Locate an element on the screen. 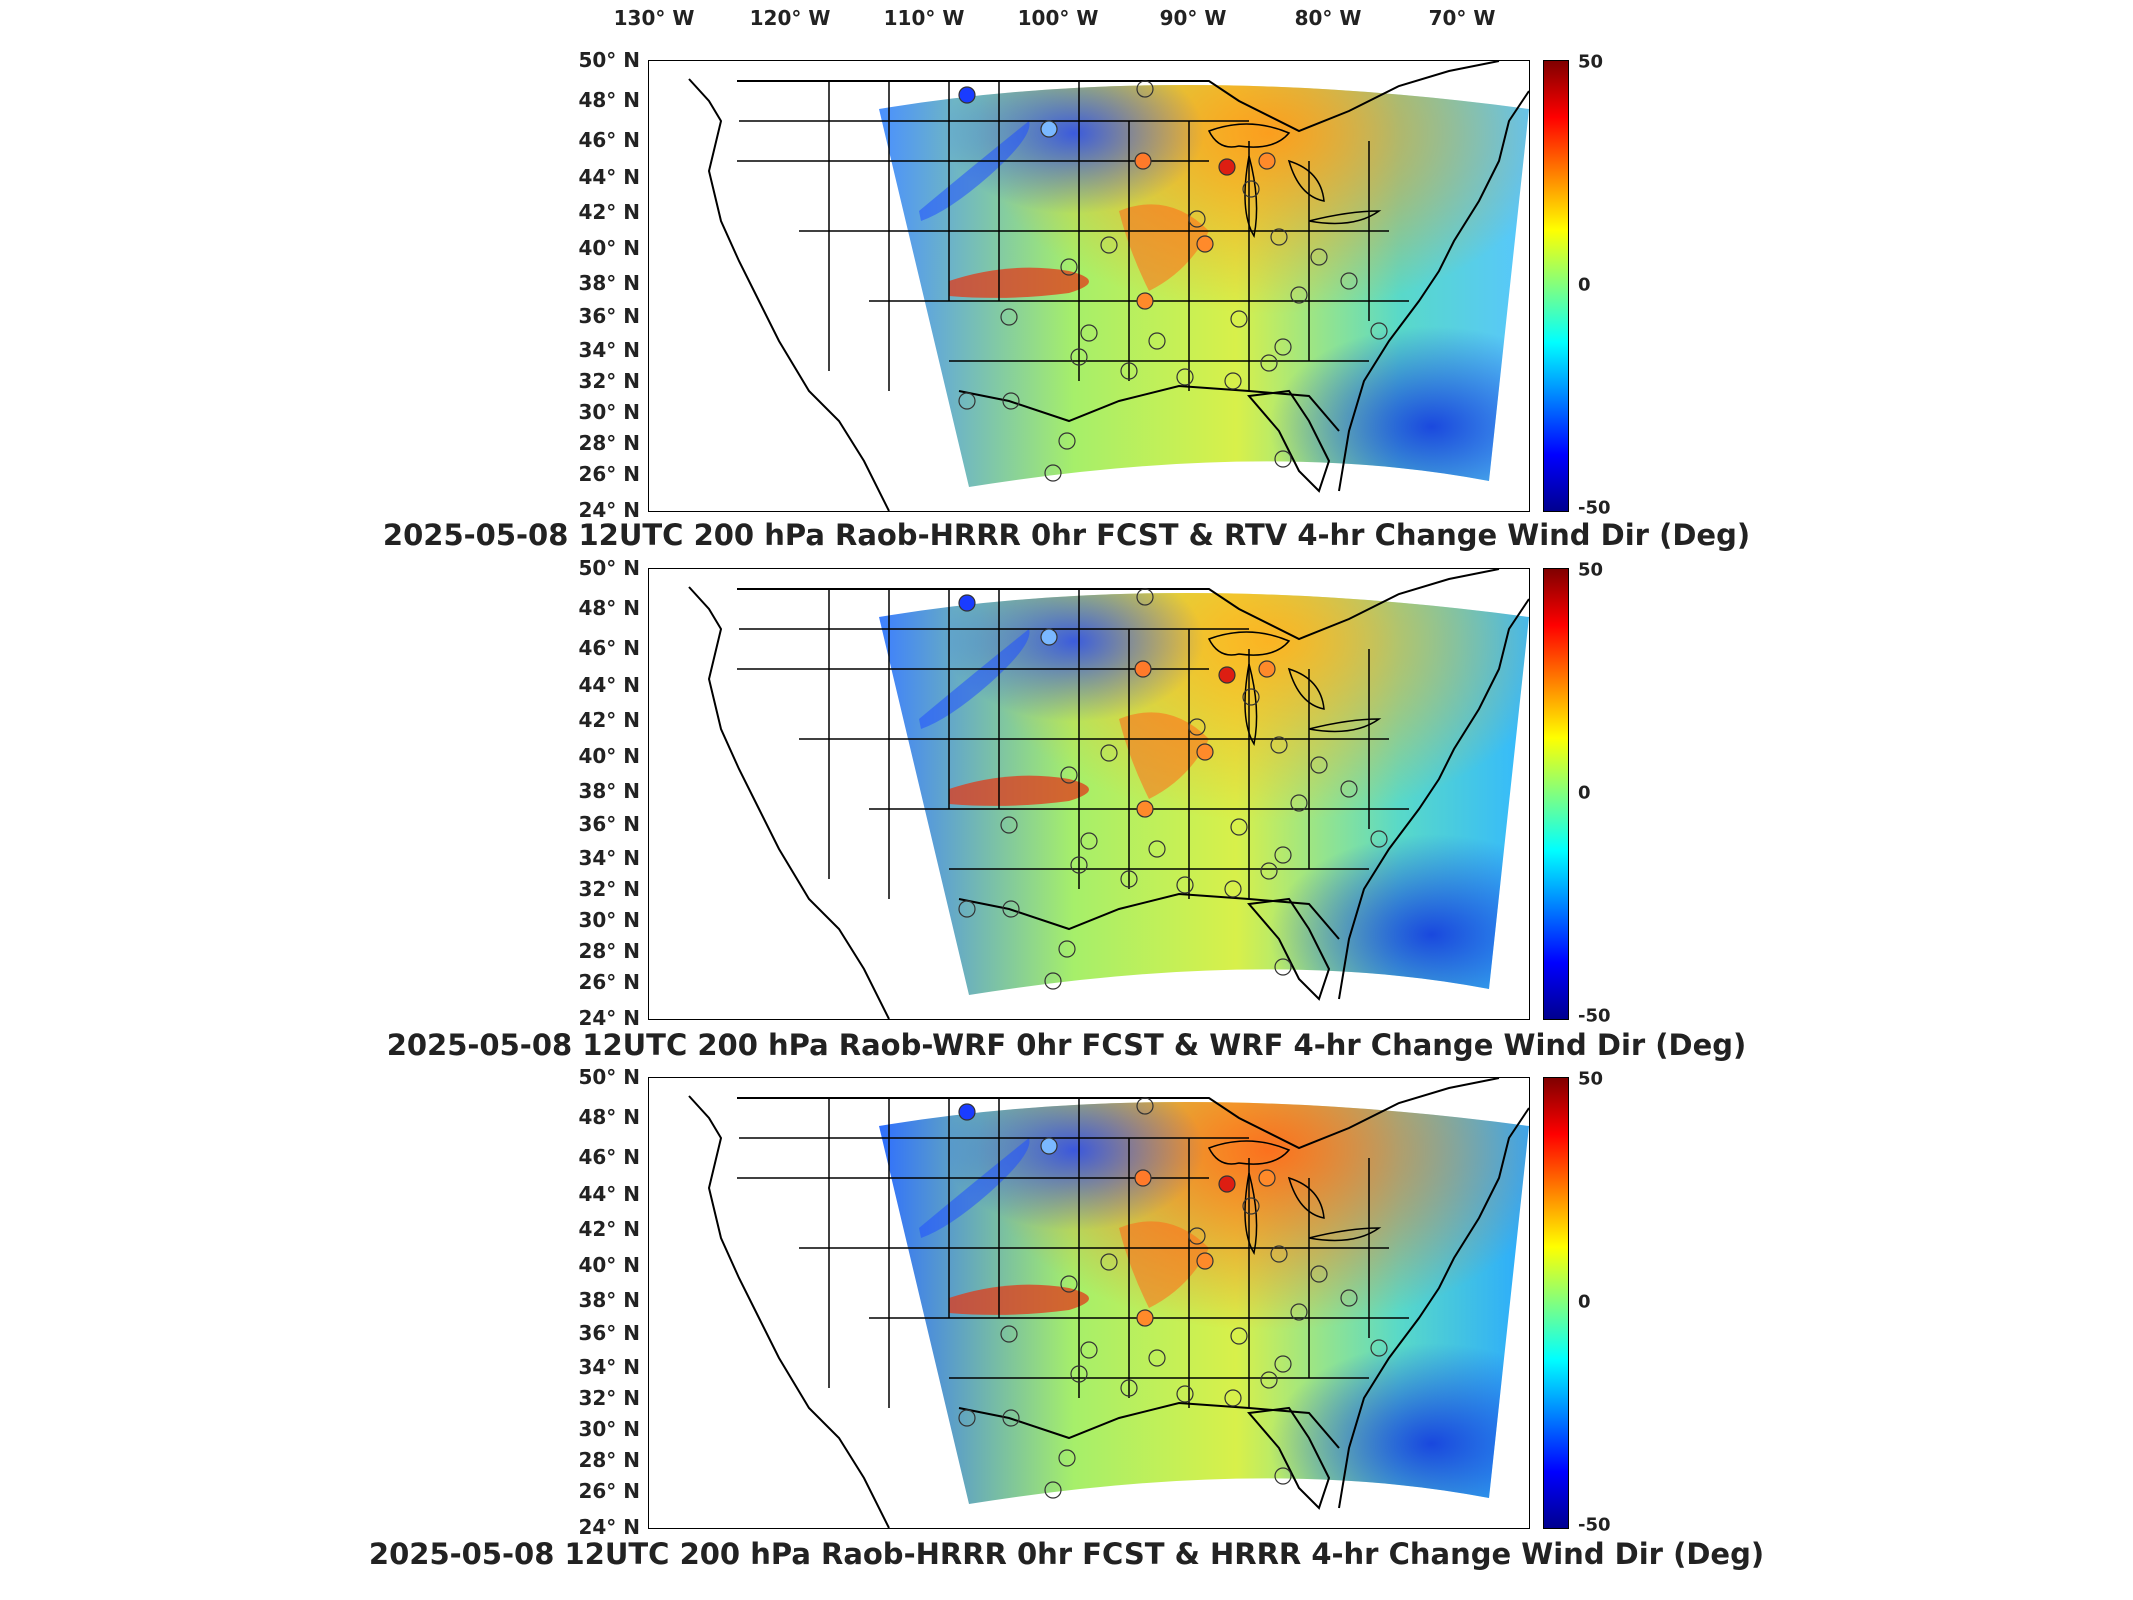 This screenshot has width=2133, height=1600. colorbar is located at coordinates (1556, 1303).